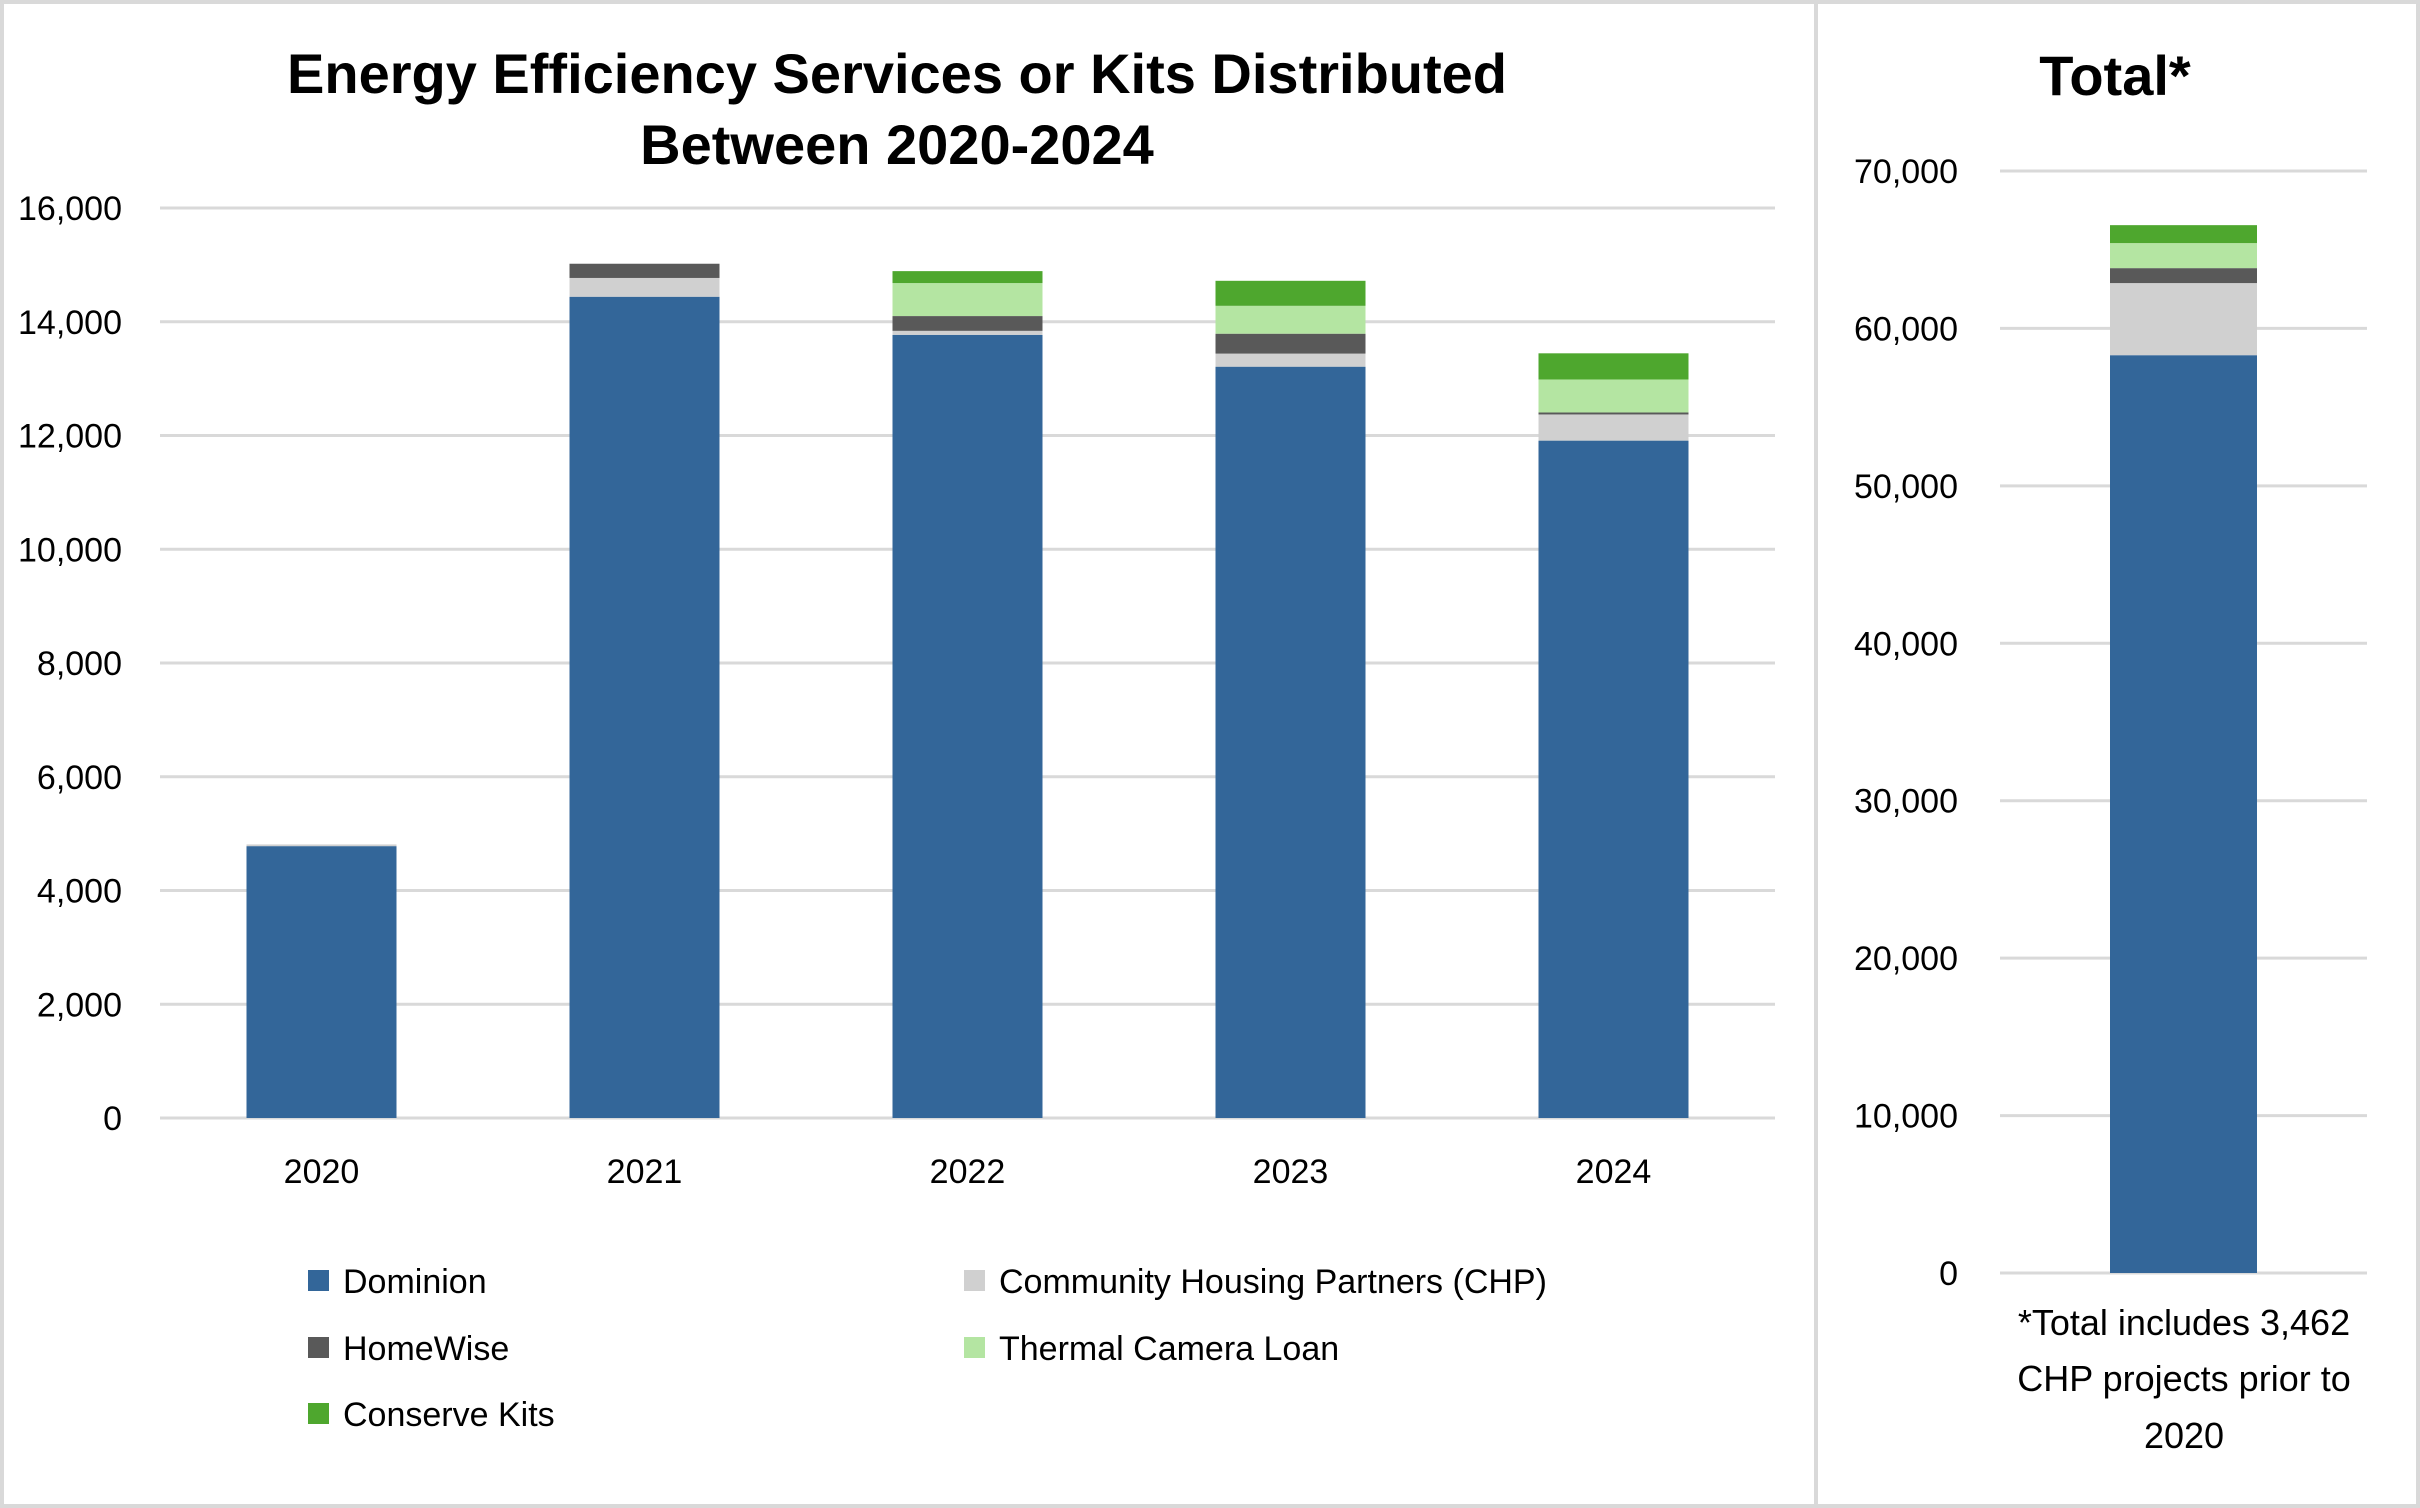  What do you see at coordinates (1906, 959) in the screenshot?
I see `y-tick-label: 20,000` at bounding box center [1906, 959].